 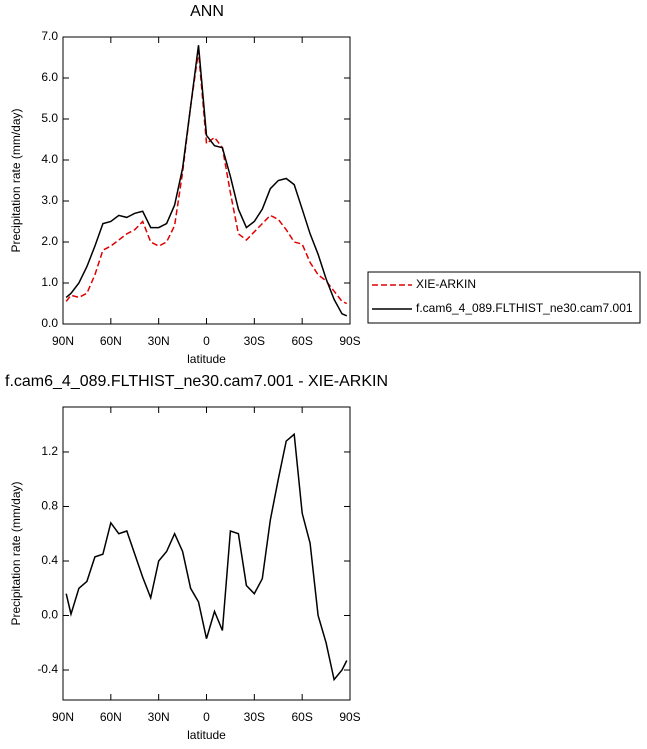 I want to click on legend-label: f.cam6_4_089.FLTHIST_ne30.cam7.001, so click(x=524, y=308).